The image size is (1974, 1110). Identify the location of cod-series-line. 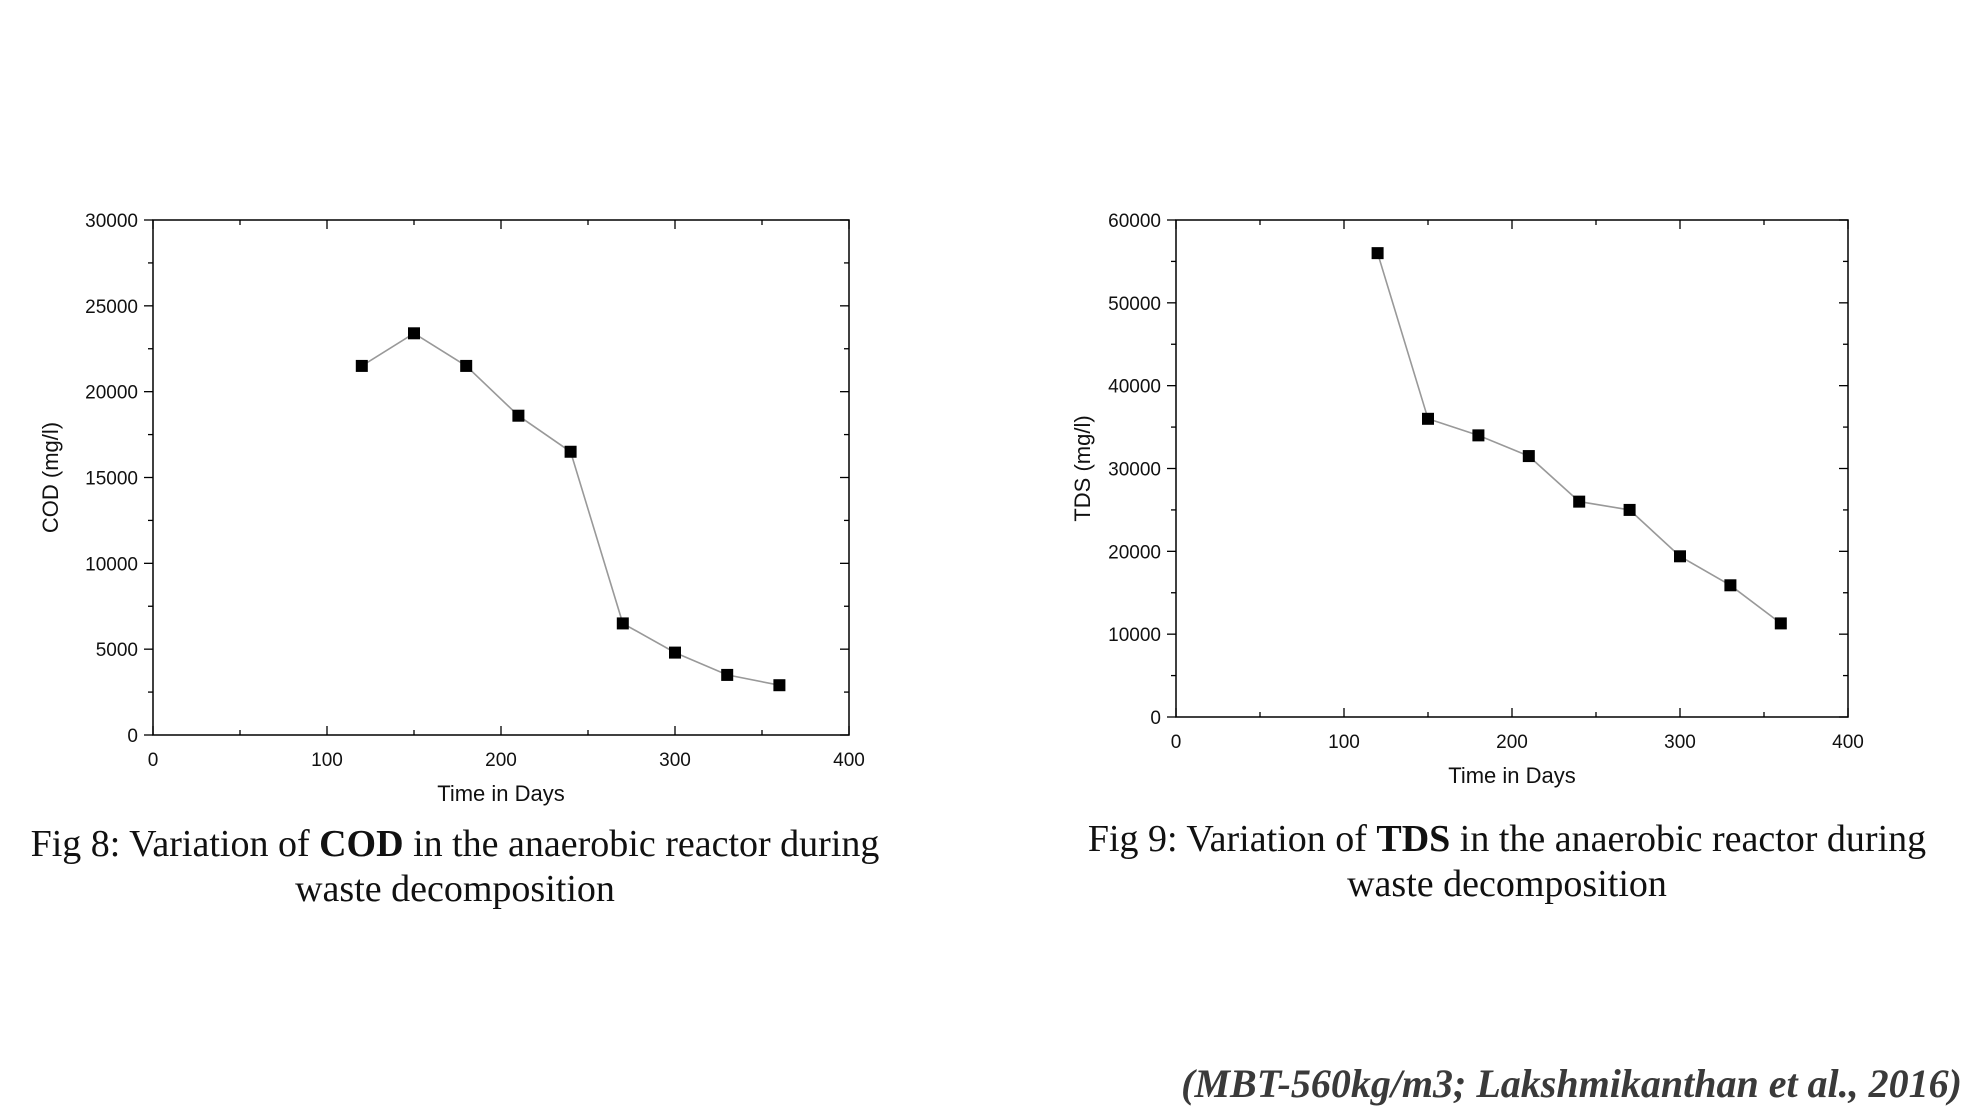
(570, 509).